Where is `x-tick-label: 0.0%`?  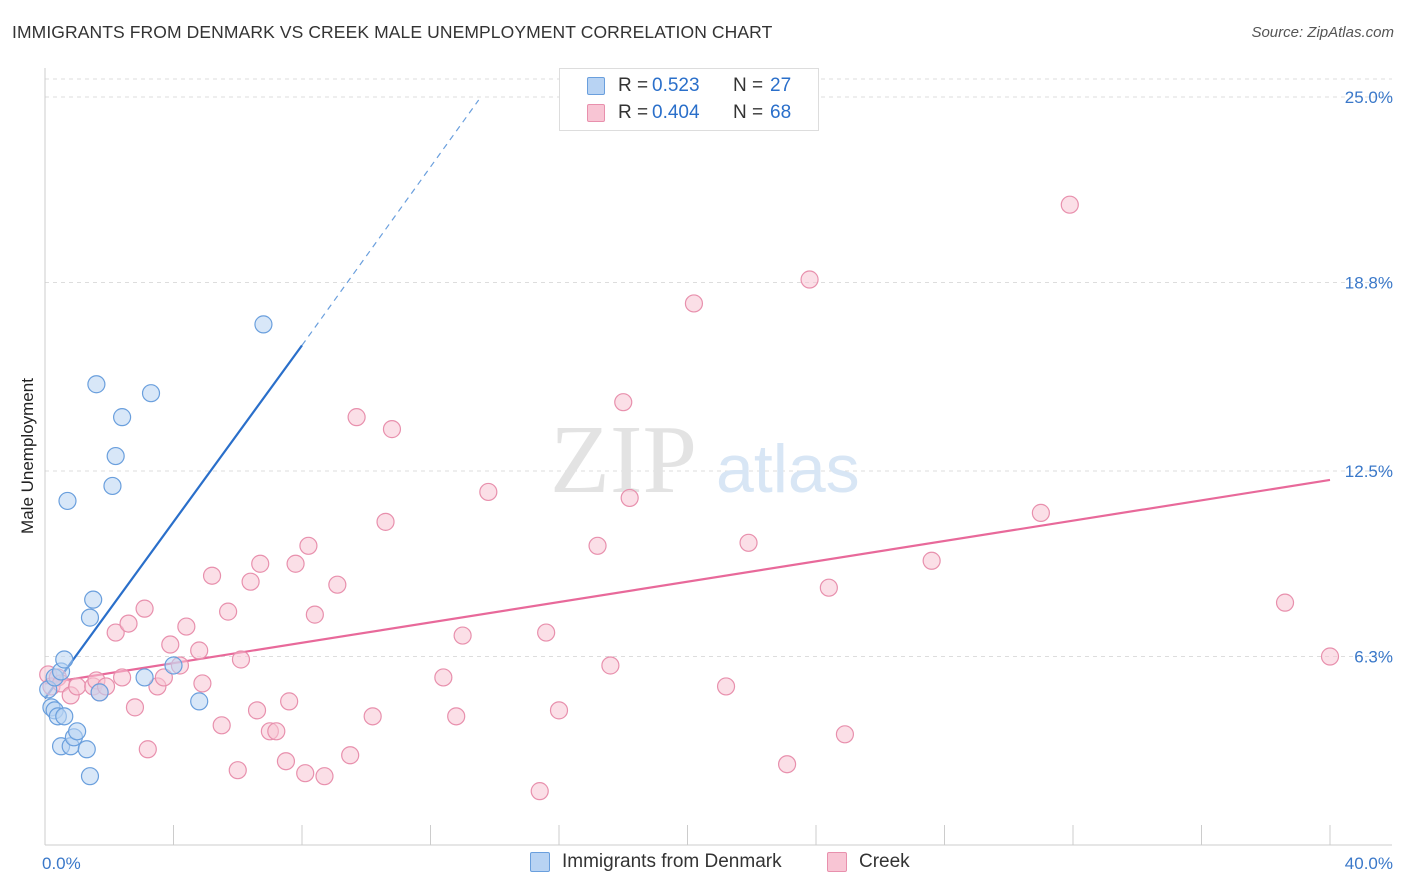 x-tick-label: 0.0% is located at coordinates (61, 863).